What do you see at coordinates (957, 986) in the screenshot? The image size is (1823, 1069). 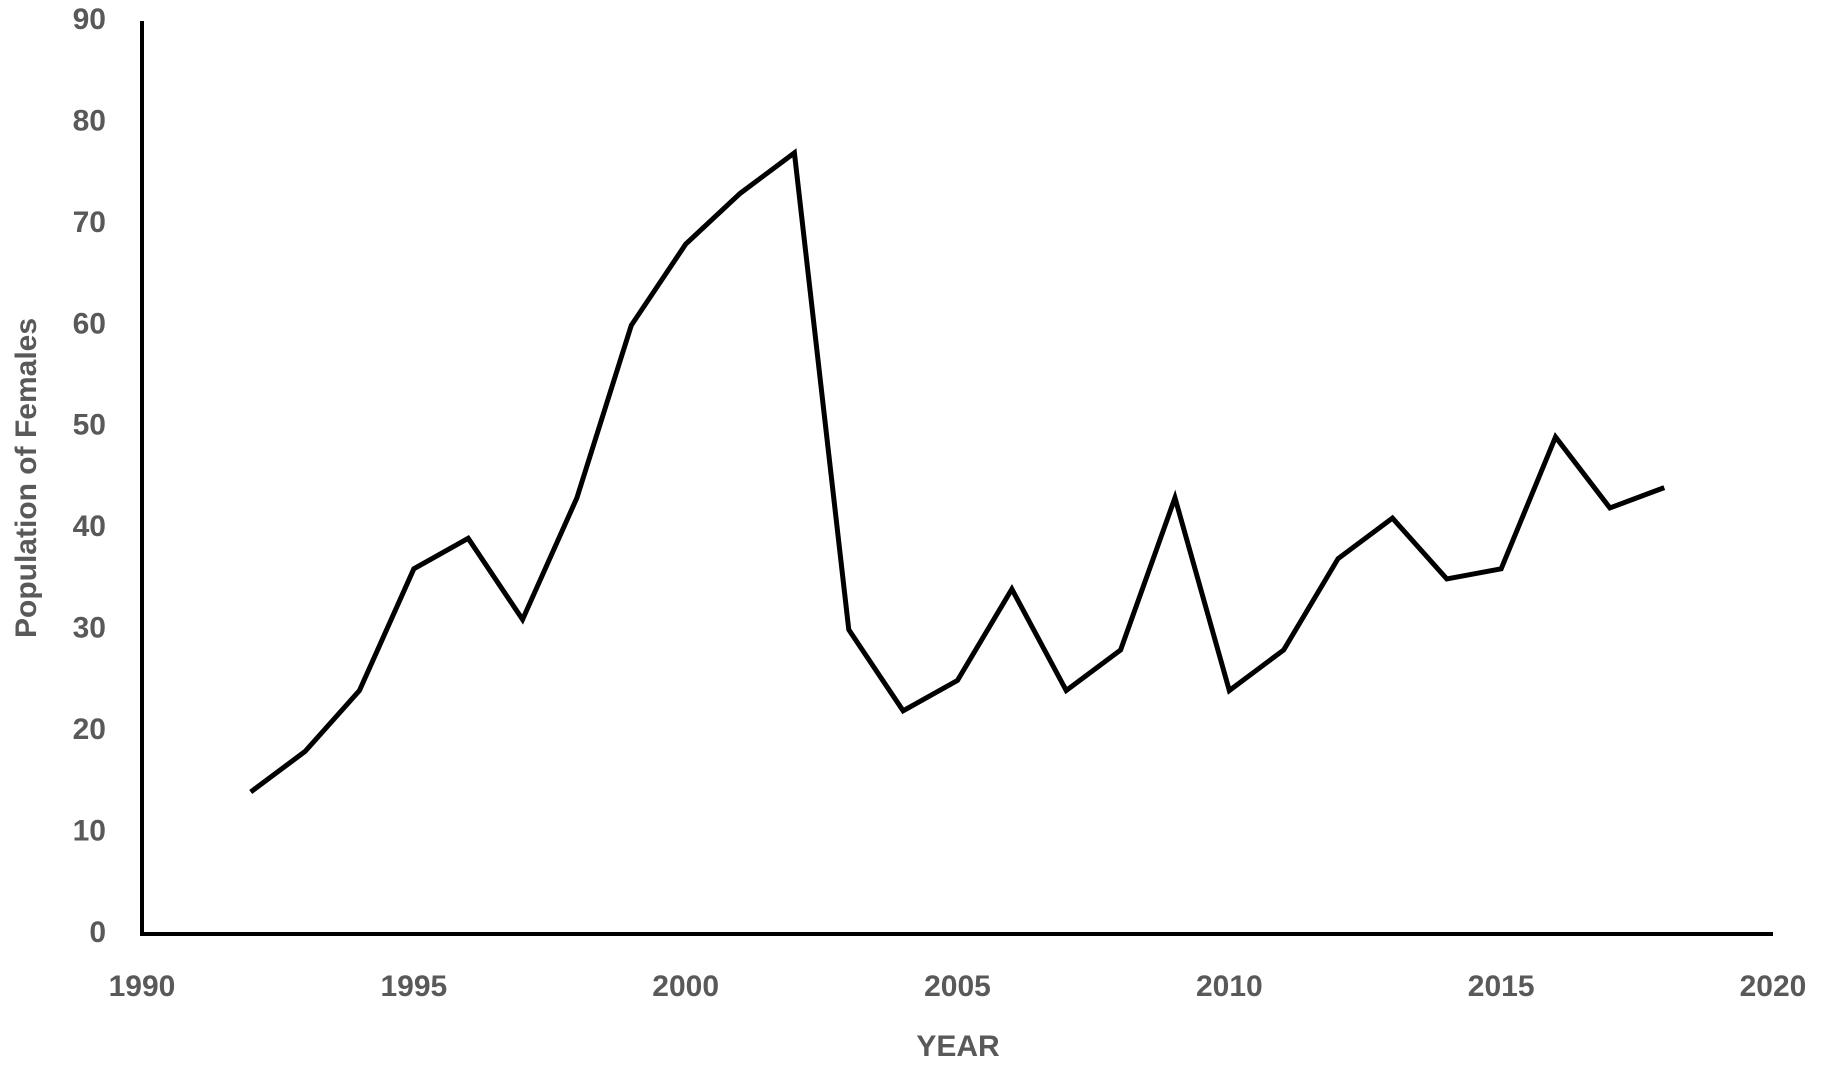 I see `x-tick-label: 2005` at bounding box center [957, 986].